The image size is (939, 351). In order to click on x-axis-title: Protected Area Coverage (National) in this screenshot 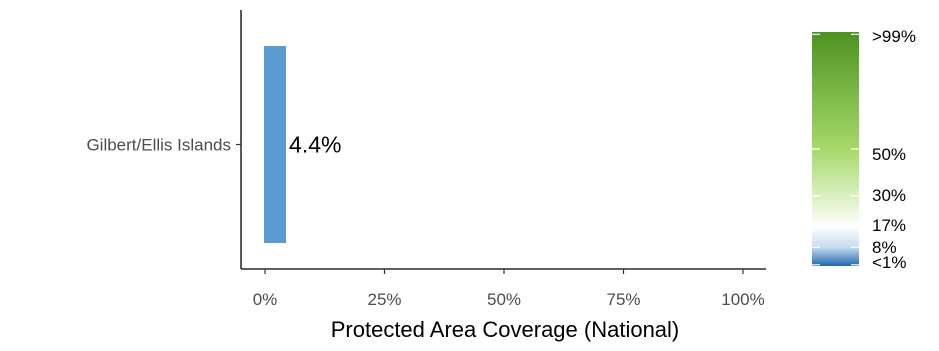, I will do `click(505, 329)`.